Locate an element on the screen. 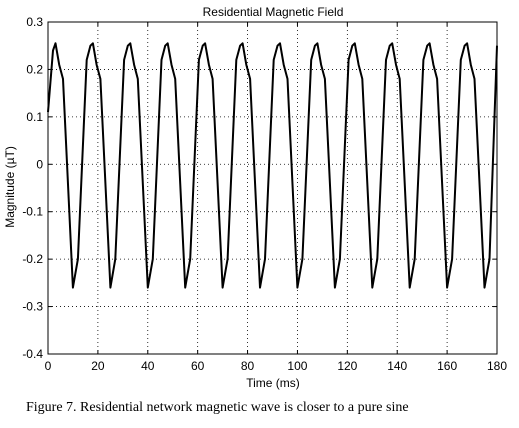 This screenshot has height=428, width=519. x-tick-label: 0 is located at coordinates (48, 366).